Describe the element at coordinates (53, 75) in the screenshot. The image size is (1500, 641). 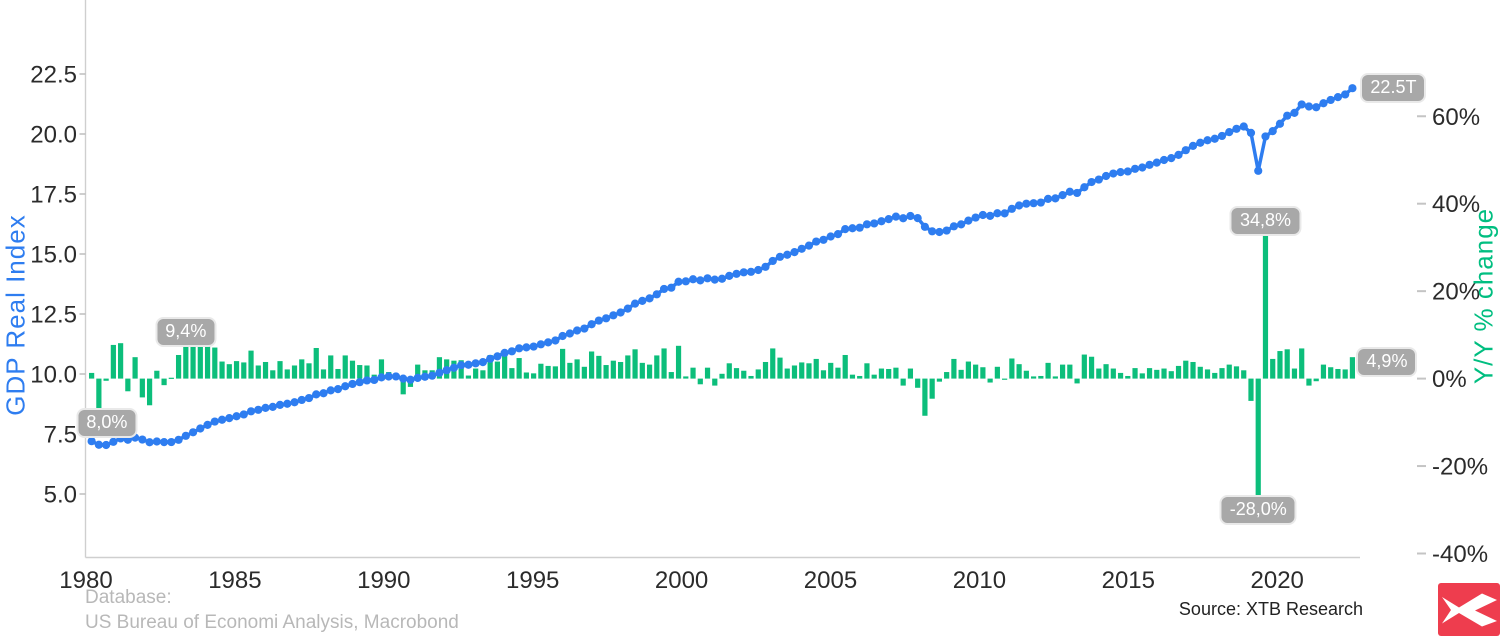
I see `left-axis-tick: 22.5` at that location.